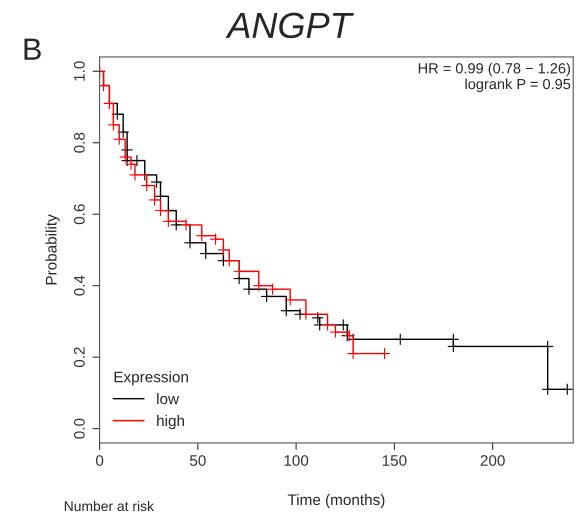 The width and height of the screenshot is (579, 518). Describe the element at coordinates (79, 428) in the screenshot. I see `y-tick-label: 0.0` at that location.